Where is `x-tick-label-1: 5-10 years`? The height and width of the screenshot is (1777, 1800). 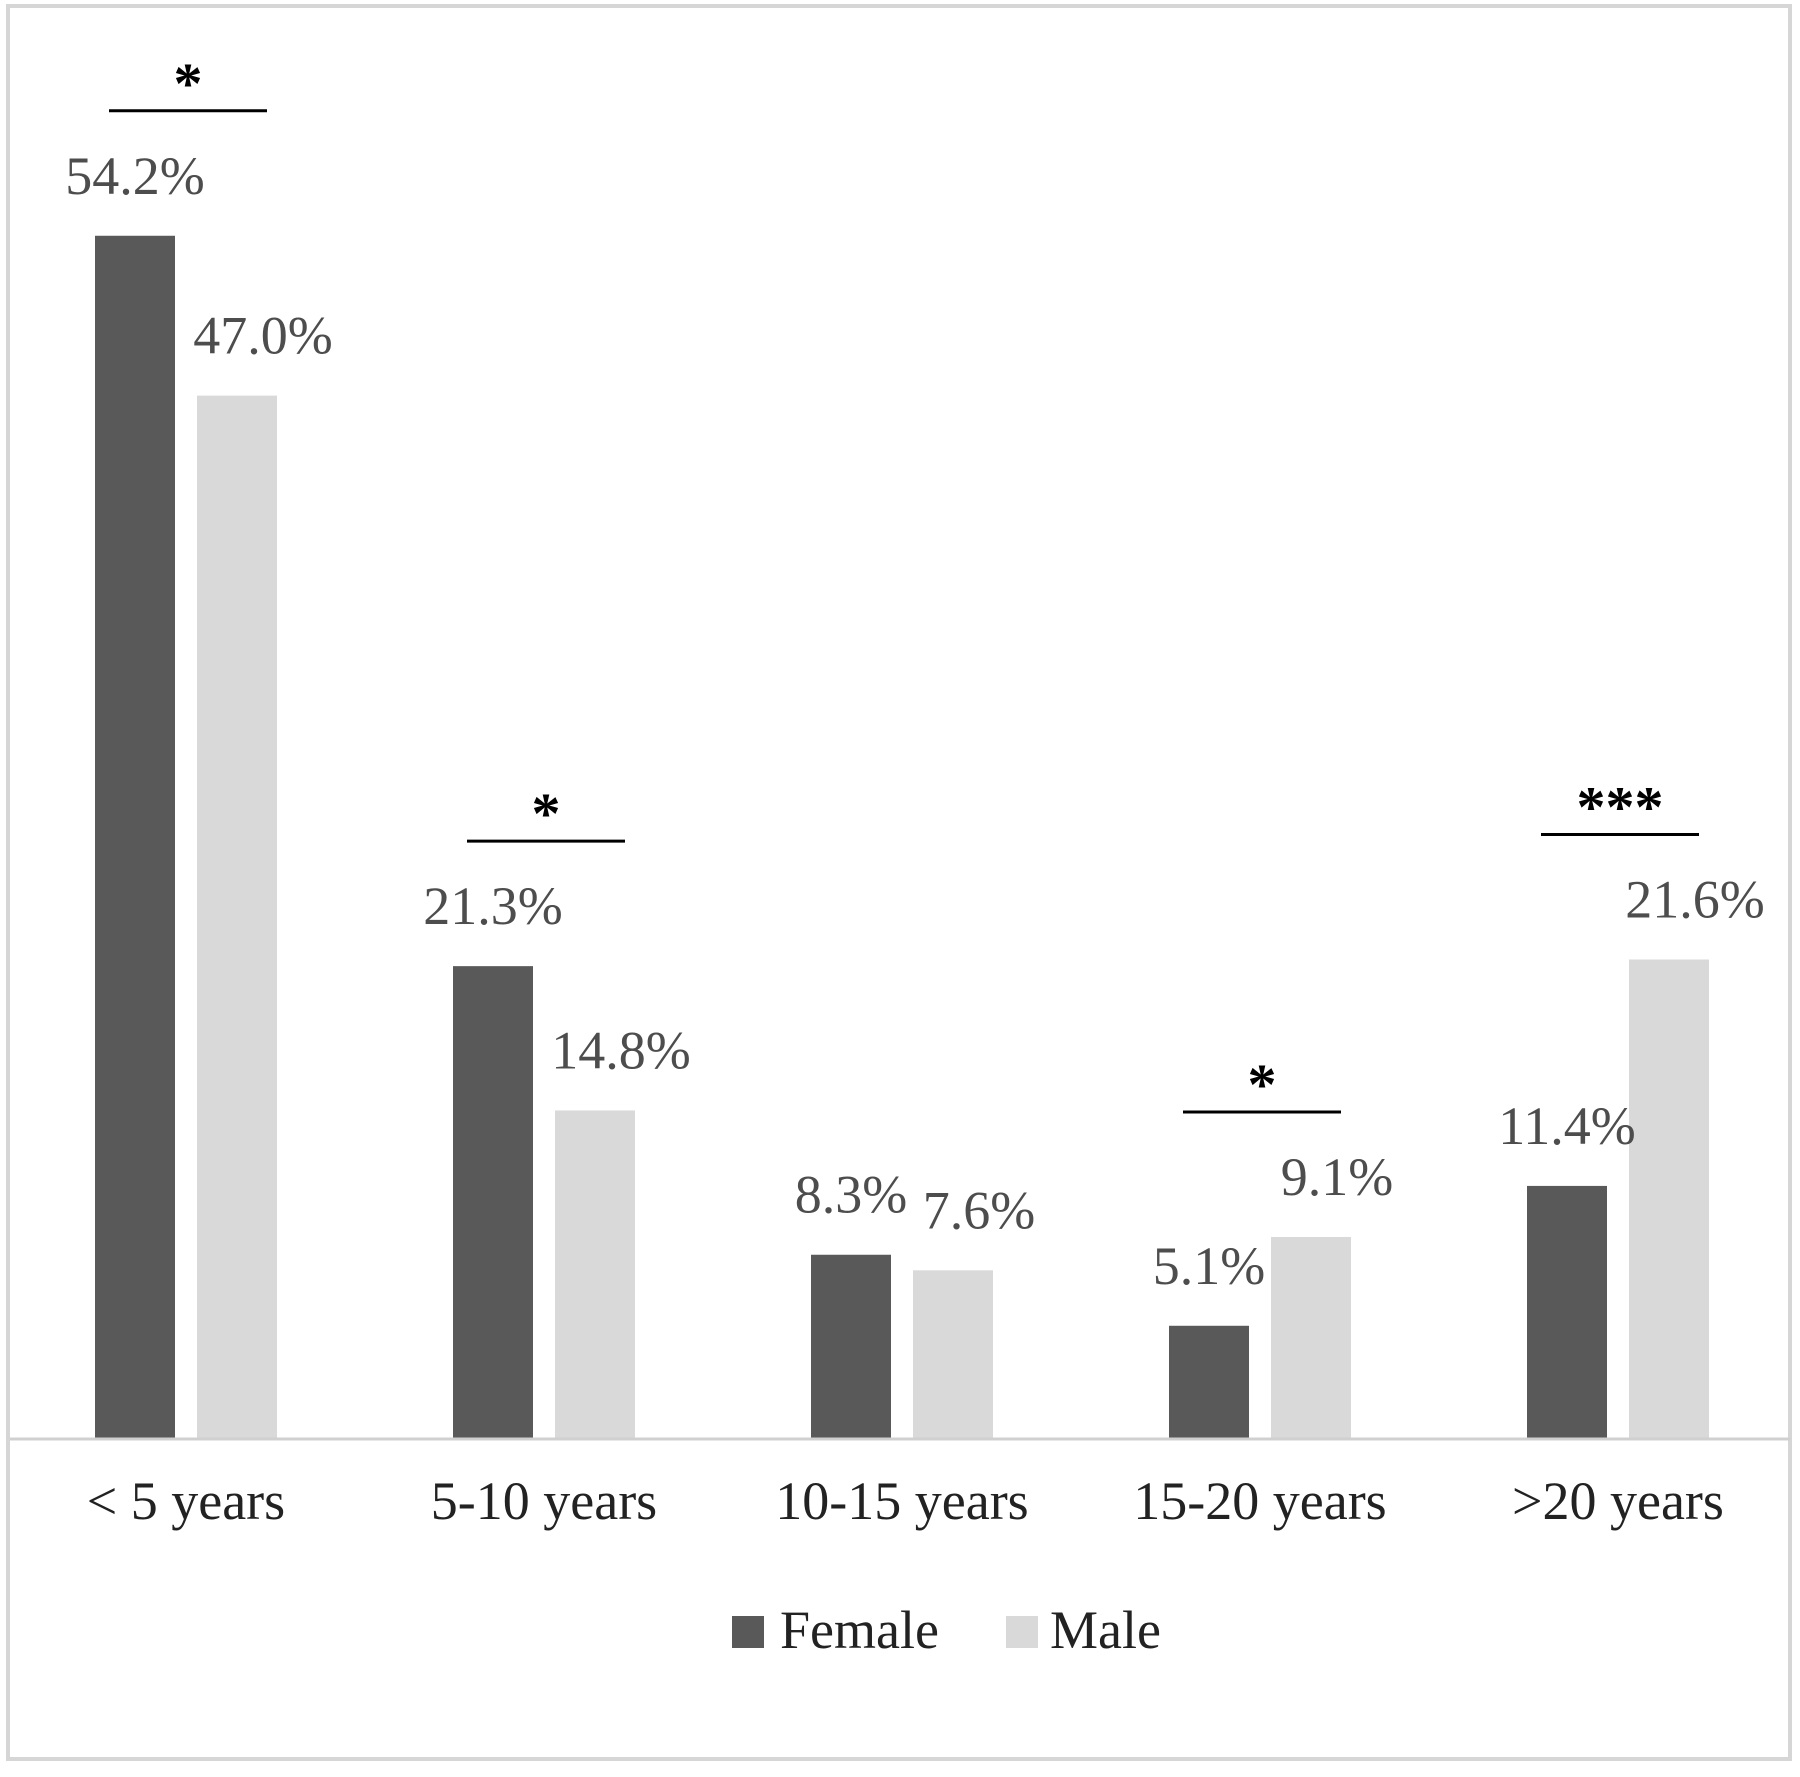
x-tick-label-1: 5-10 years is located at coordinates (544, 1501).